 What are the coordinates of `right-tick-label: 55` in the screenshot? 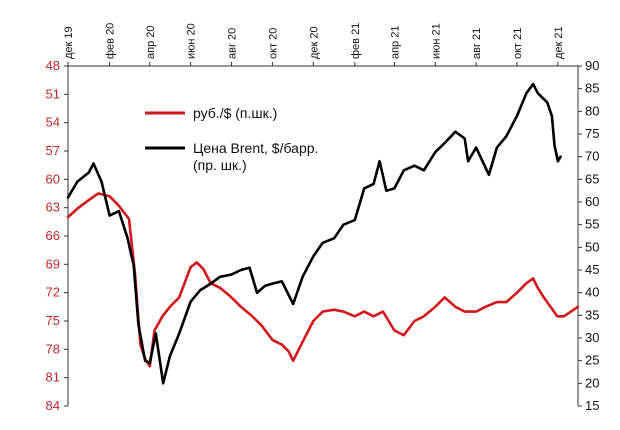 It's located at (592, 224).